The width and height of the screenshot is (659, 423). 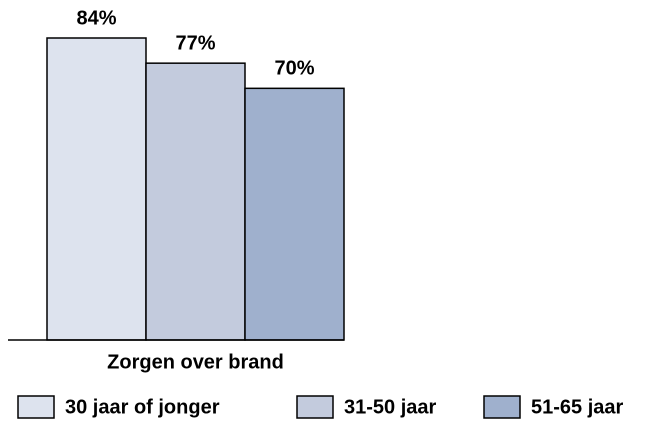 What do you see at coordinates (390, 407) in the screenshot?
I see `legend-label: 31-50 jaar` at bounding box center [390, 407].